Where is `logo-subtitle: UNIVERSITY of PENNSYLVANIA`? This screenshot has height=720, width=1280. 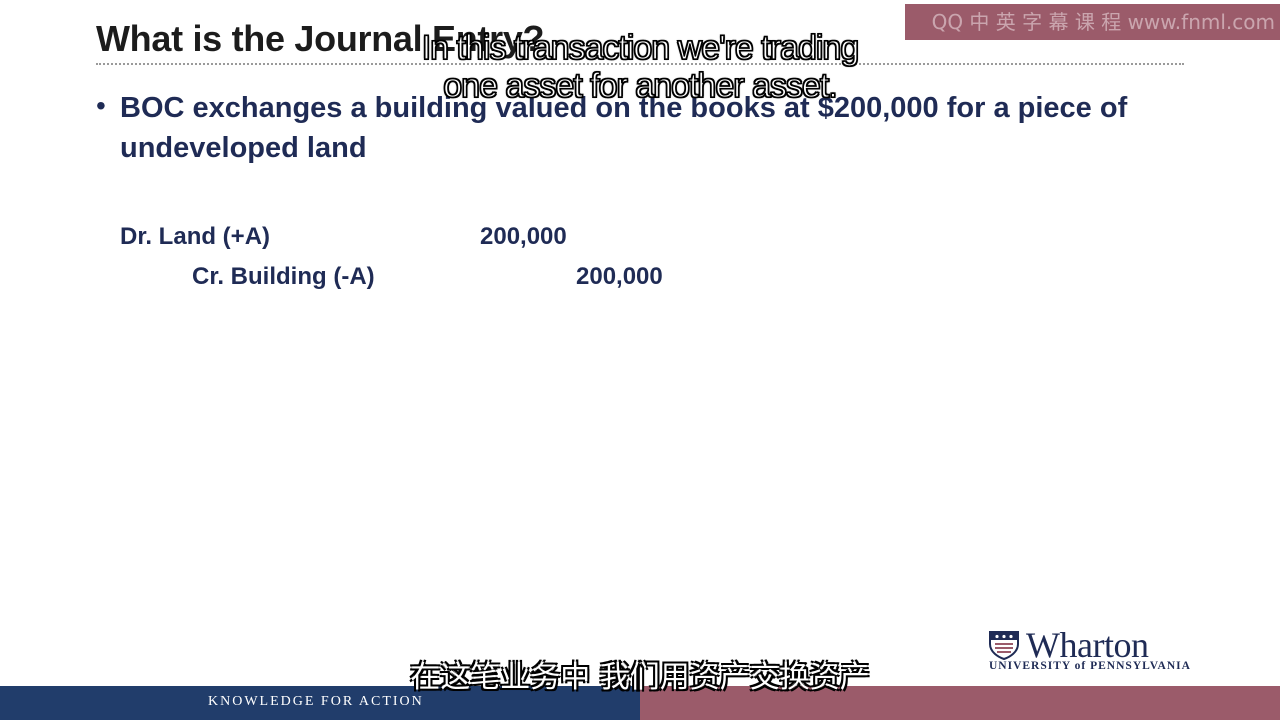 logo-subtitle: UNIVERSITY of PENNSYLVANIA is located at coordinates (1090, 666).